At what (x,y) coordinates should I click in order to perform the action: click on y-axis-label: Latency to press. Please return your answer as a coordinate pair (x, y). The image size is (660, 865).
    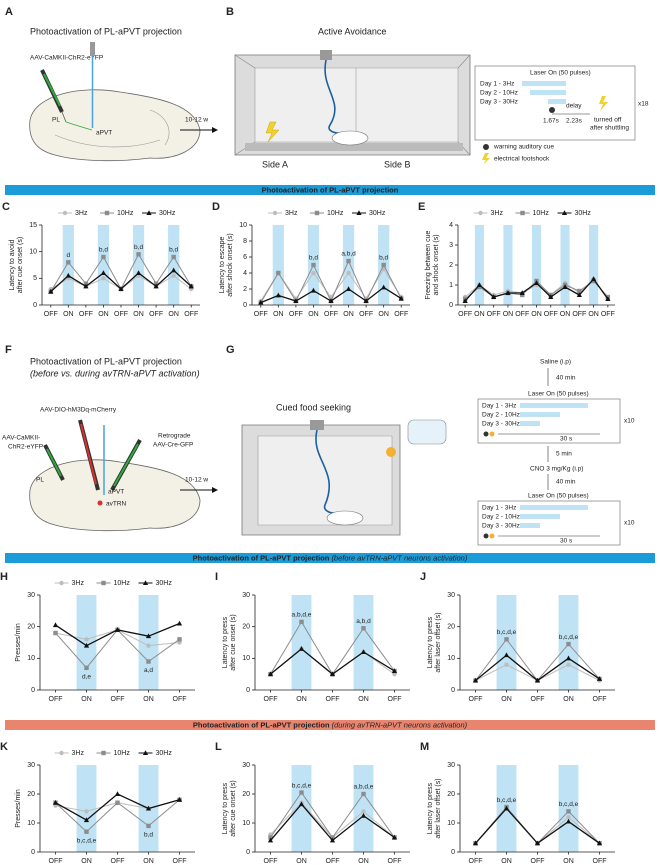
    Looking at the image, I should click on (225, 642).